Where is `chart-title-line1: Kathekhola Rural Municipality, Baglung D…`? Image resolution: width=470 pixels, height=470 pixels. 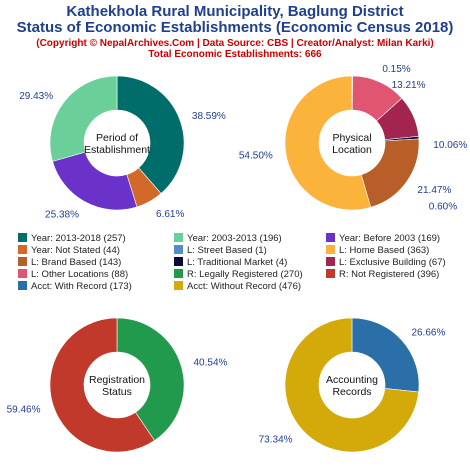
chart-title-line1: Kathekhola Rural Municipality, Baglung D… is located at coordinates (235, 11).